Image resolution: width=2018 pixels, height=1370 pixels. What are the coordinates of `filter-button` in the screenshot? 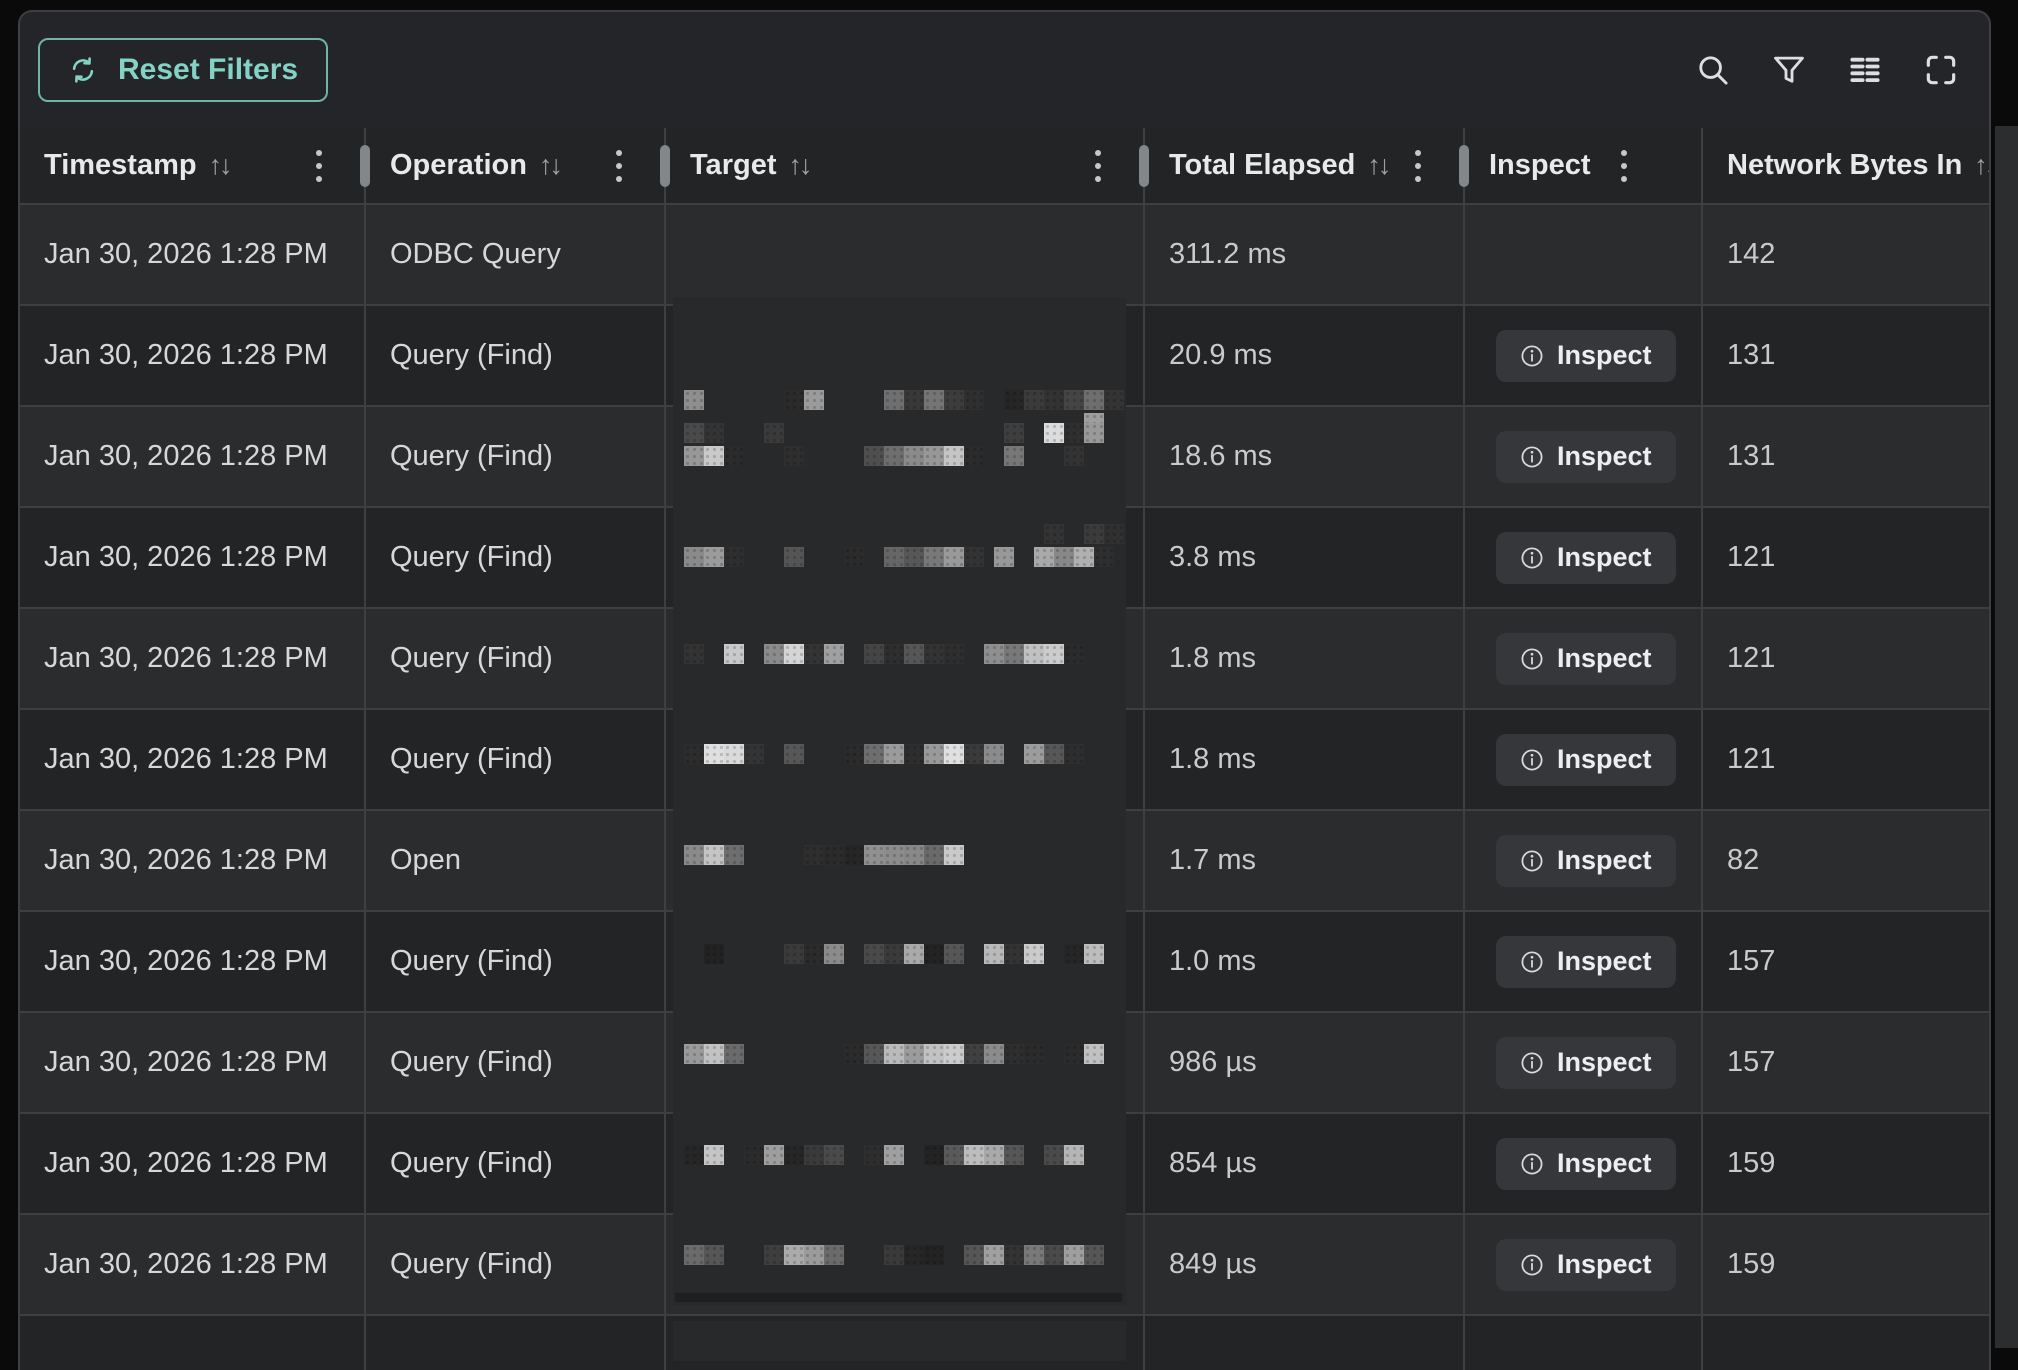 It's located at (1789, 70).